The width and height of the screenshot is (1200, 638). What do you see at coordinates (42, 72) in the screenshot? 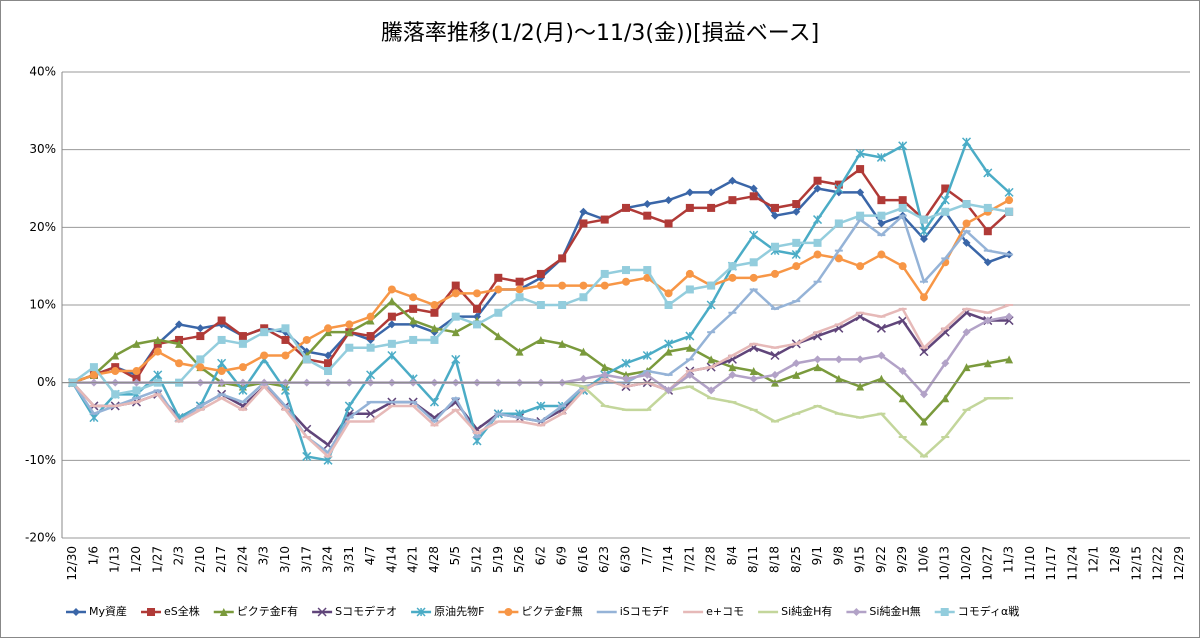
I see `y-tick-label: 40%` at bounding box center [42, 72].